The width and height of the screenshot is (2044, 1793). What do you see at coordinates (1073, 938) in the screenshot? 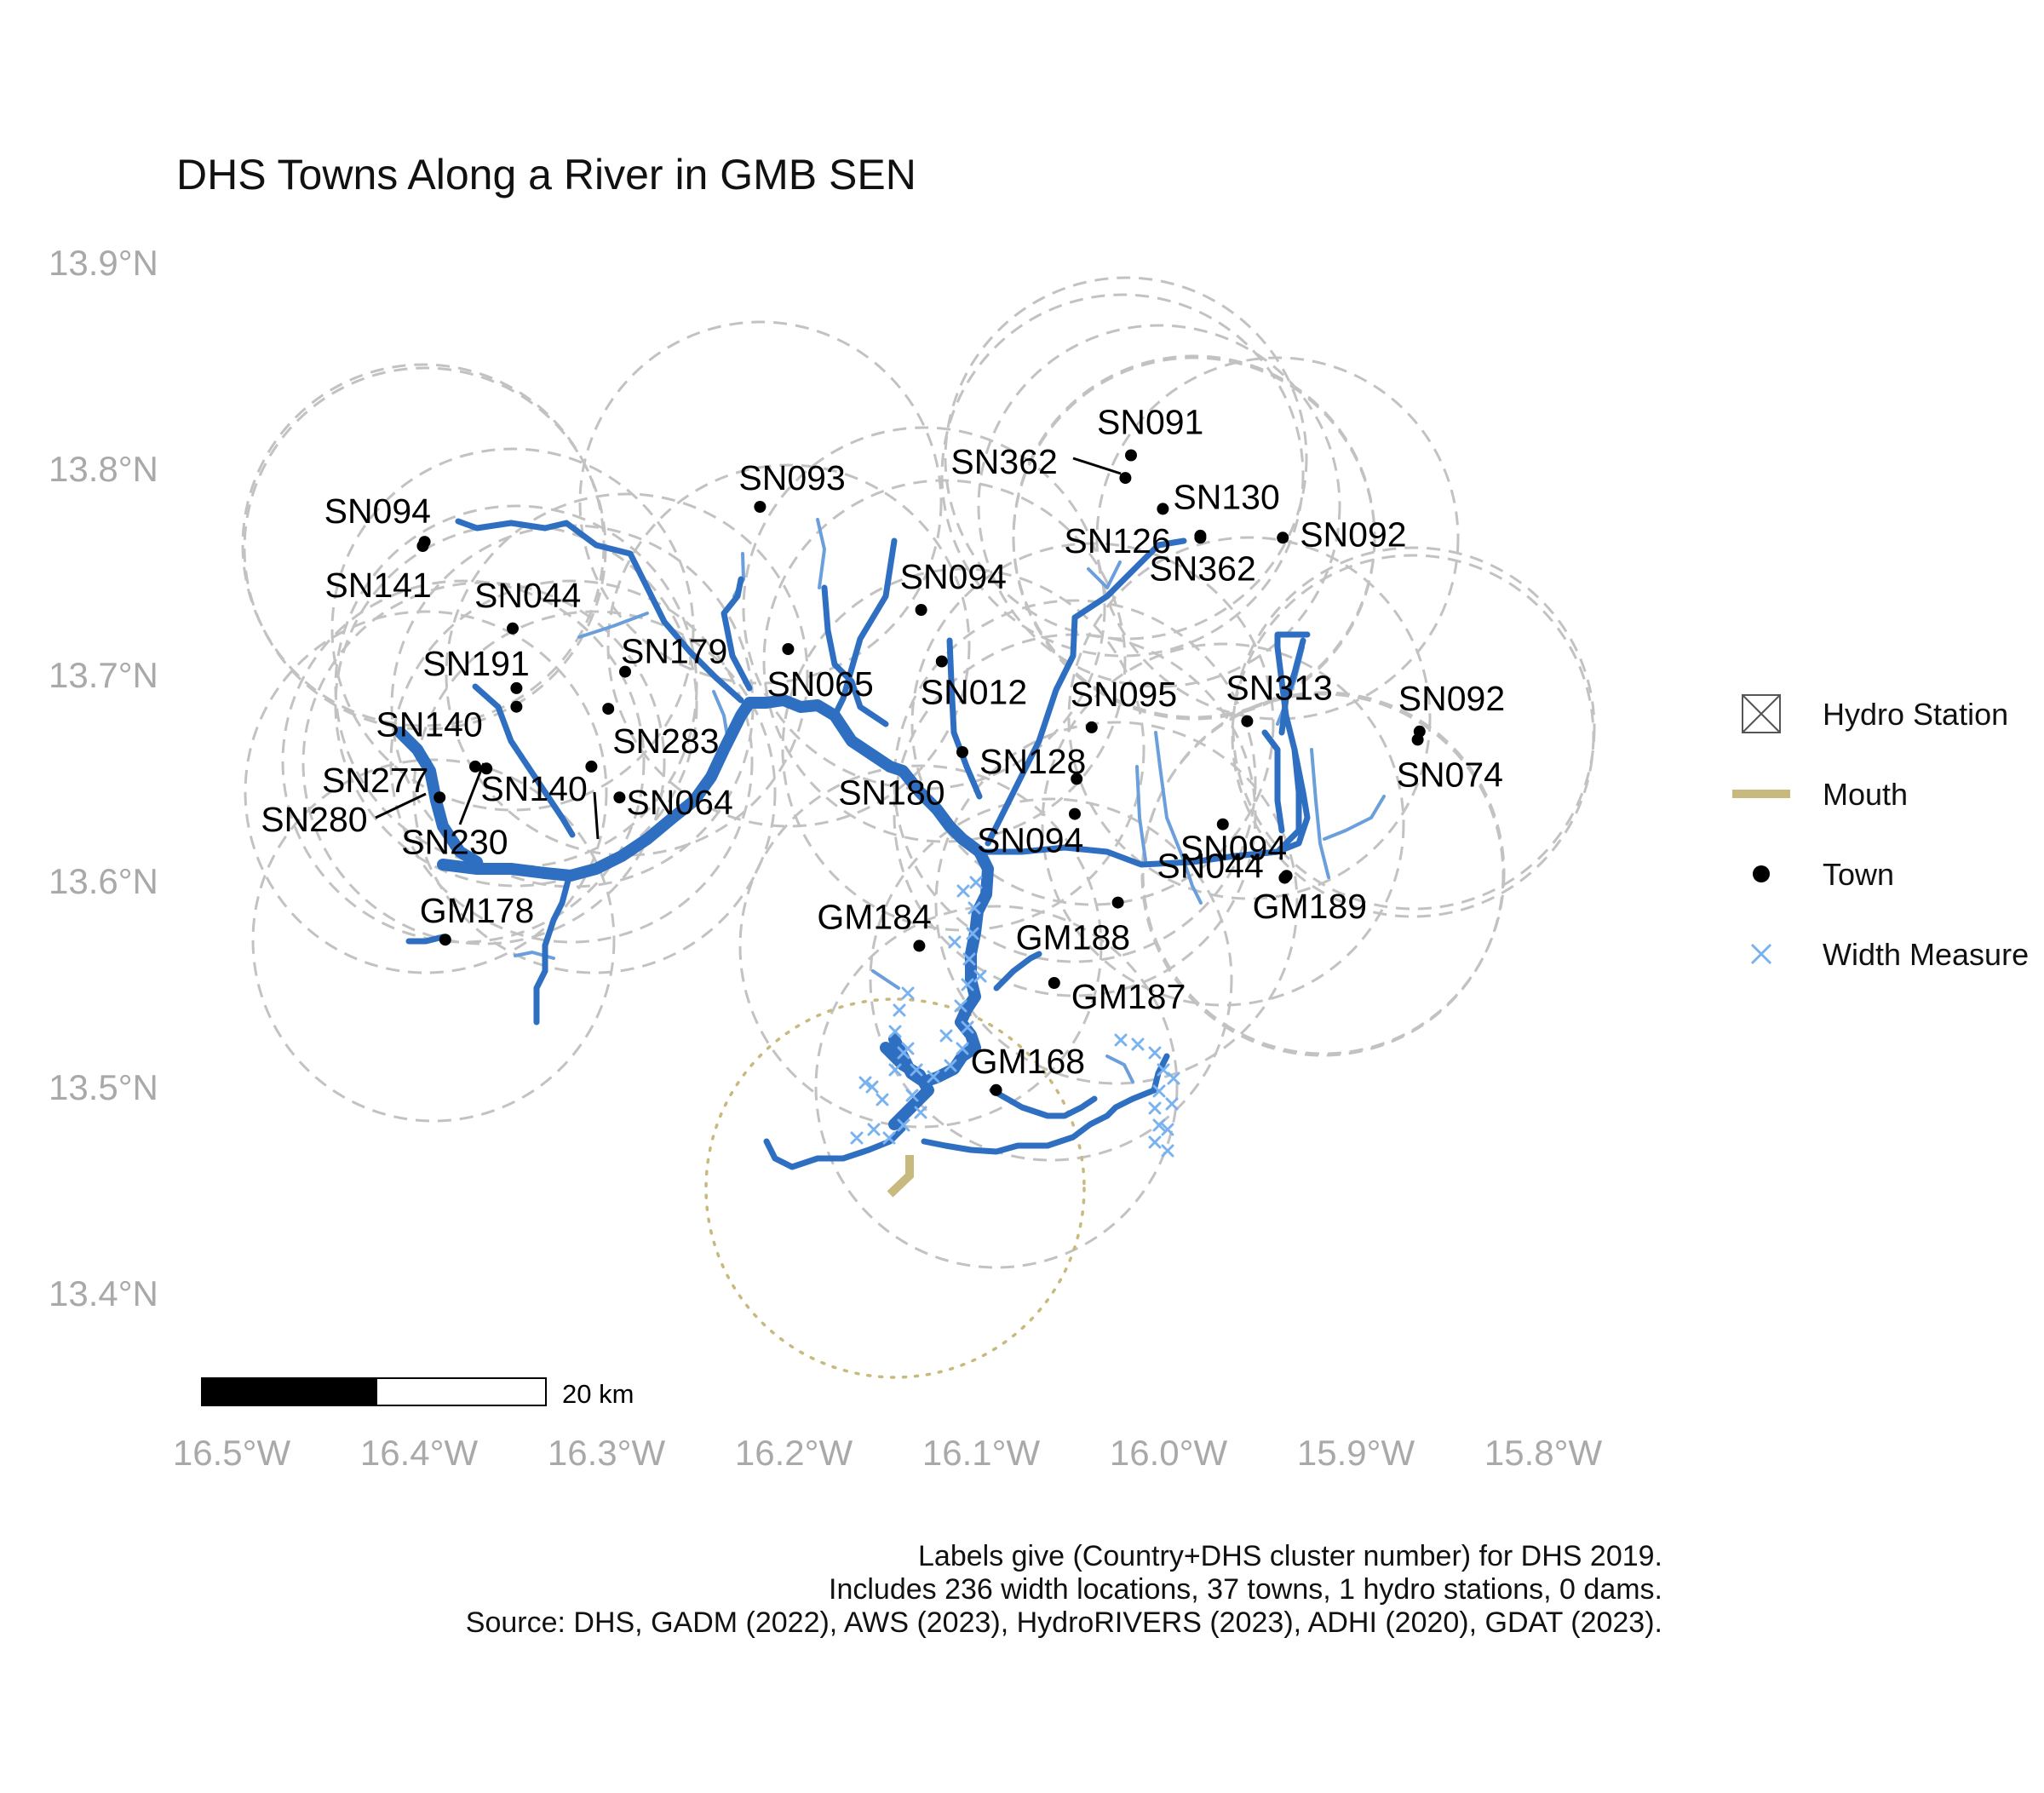
I see `town-label: GM188` at bounding box center [1073, 938].